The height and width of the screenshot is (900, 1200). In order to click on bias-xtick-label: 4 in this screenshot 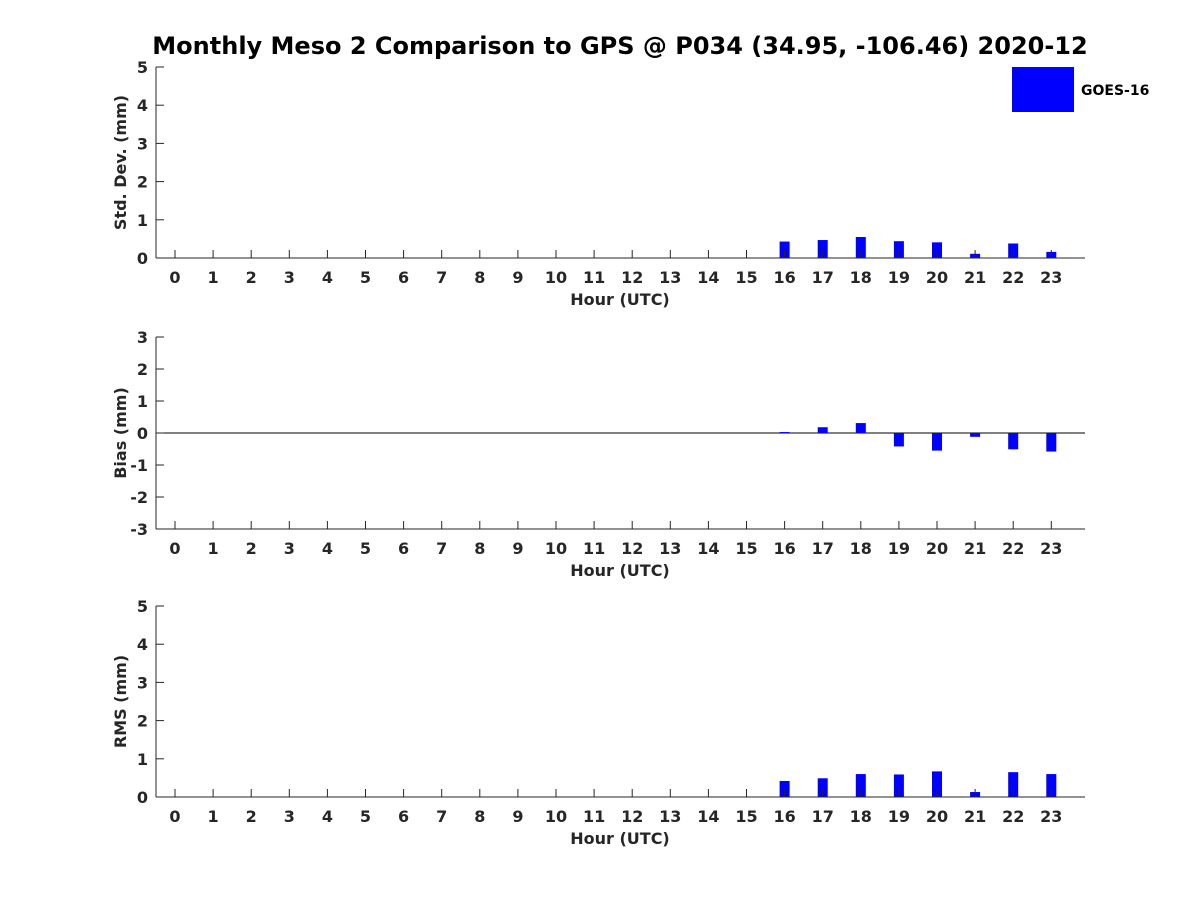, I will do `click(327, 548)`.